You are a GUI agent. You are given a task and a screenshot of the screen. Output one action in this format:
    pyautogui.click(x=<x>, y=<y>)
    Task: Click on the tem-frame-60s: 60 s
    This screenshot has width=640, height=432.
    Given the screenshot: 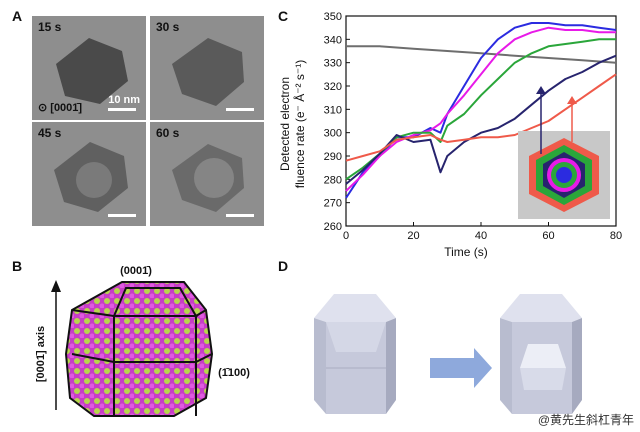 What is the action you would take?
    pyautogui.click(x=207, y=174)
    